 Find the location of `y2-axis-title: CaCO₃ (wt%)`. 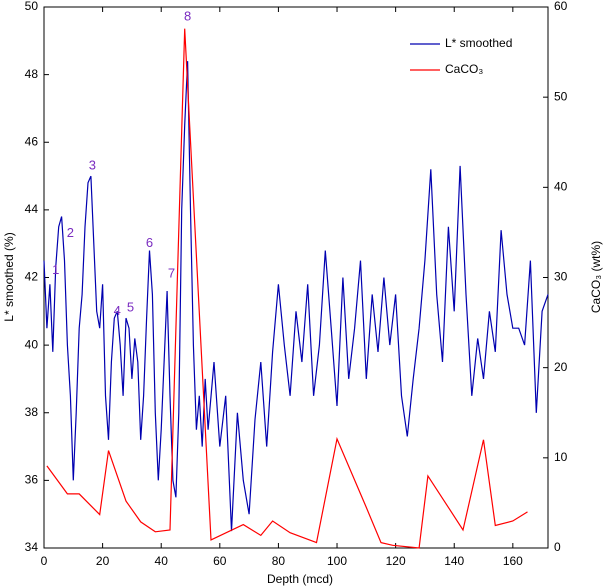

y2-axis-title: CaCO₃ (wt%) is located at coordinates (596, 277).